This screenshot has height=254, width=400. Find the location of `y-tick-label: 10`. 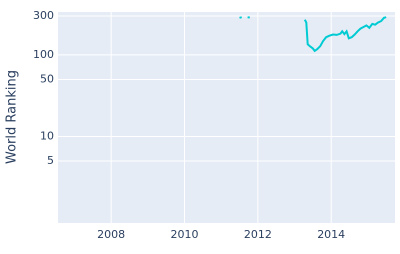

y-tick-label: 10 is located at coordinates (47, 135).